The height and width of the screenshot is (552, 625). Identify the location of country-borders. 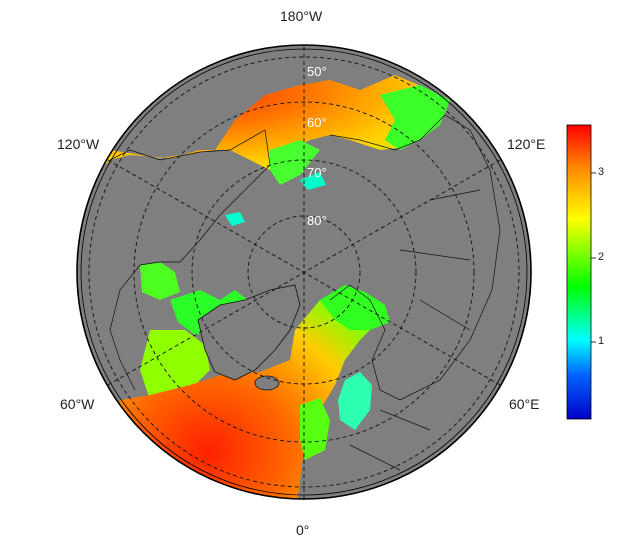
(415, 330).